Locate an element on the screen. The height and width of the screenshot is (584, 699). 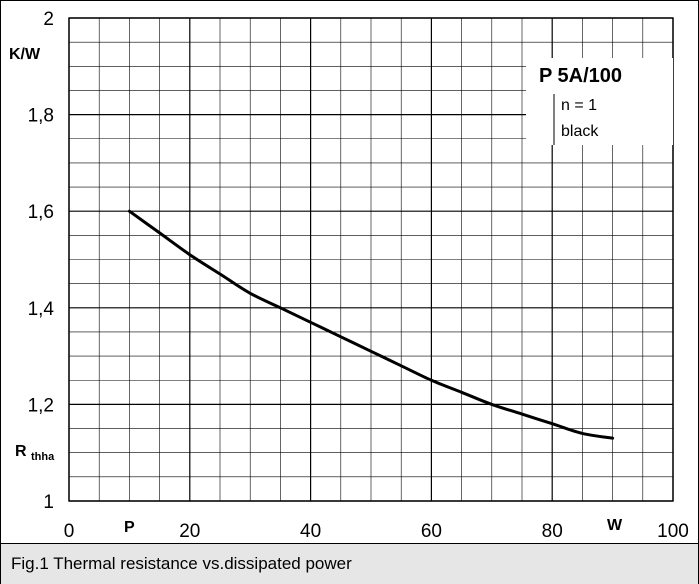
x-unit-label: W is located at coordinates (615, 525).